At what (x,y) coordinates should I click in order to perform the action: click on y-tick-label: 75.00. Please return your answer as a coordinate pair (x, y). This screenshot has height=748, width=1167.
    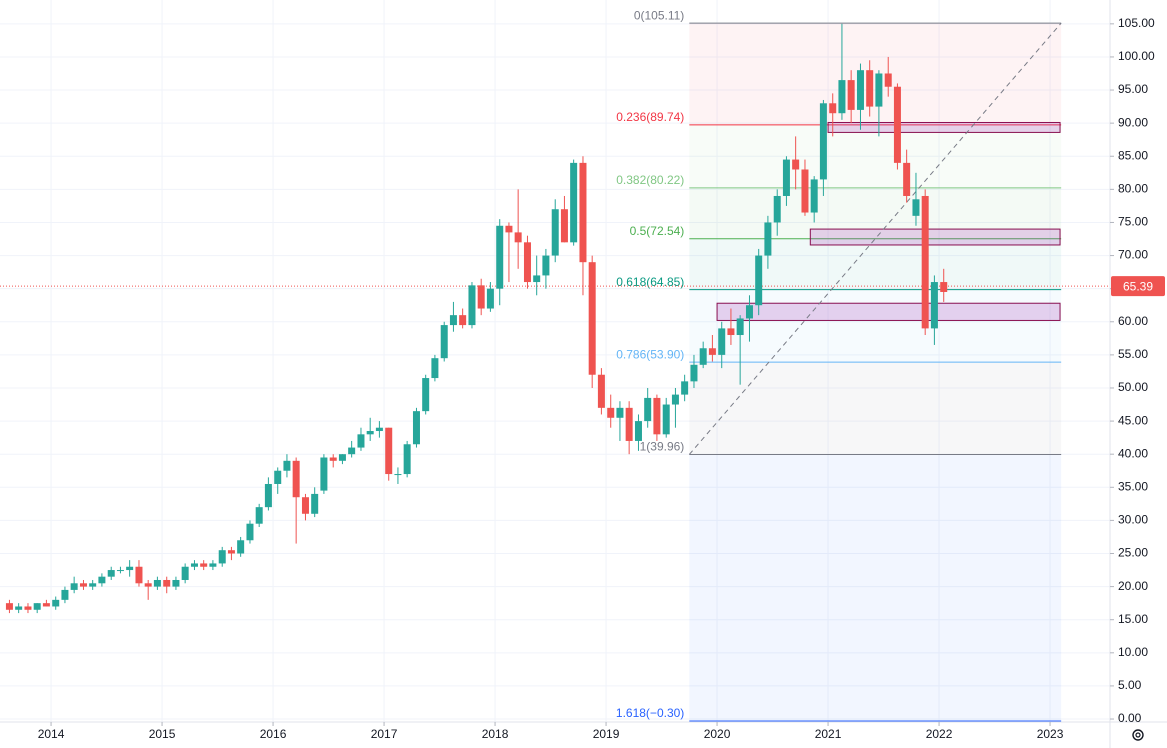
    Looking at the image, I should click on (1133, 222).